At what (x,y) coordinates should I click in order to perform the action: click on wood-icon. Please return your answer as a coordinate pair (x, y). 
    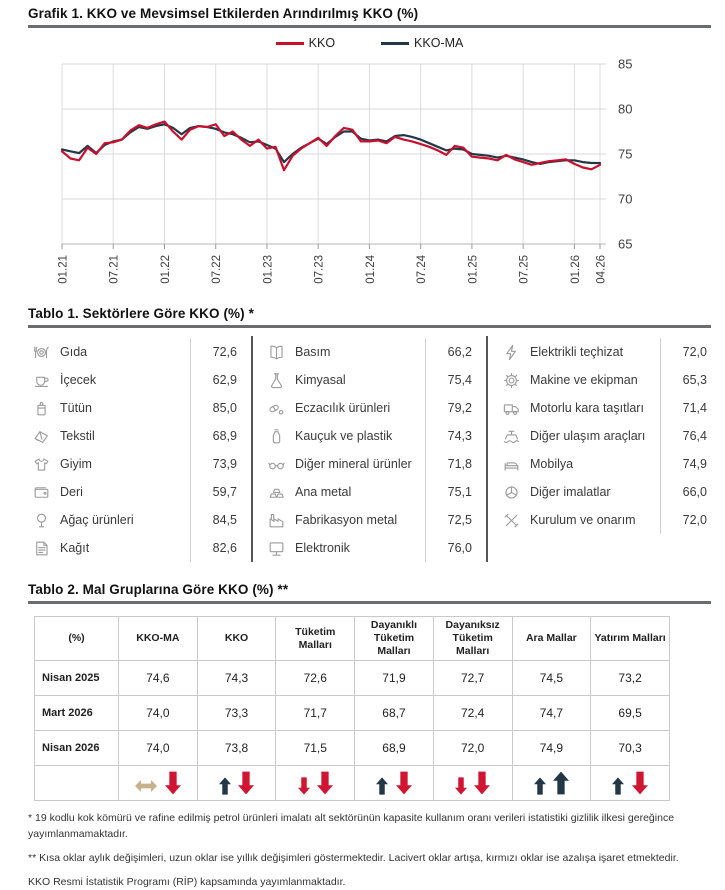
    Looking at the image, I should click on (41, 520).